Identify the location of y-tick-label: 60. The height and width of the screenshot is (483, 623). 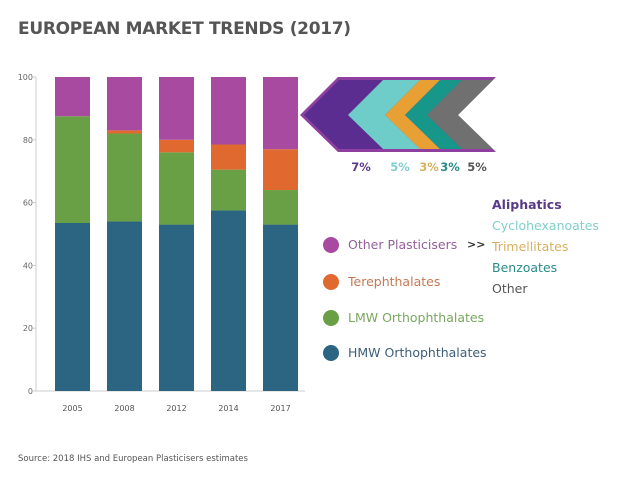
(28, 203).